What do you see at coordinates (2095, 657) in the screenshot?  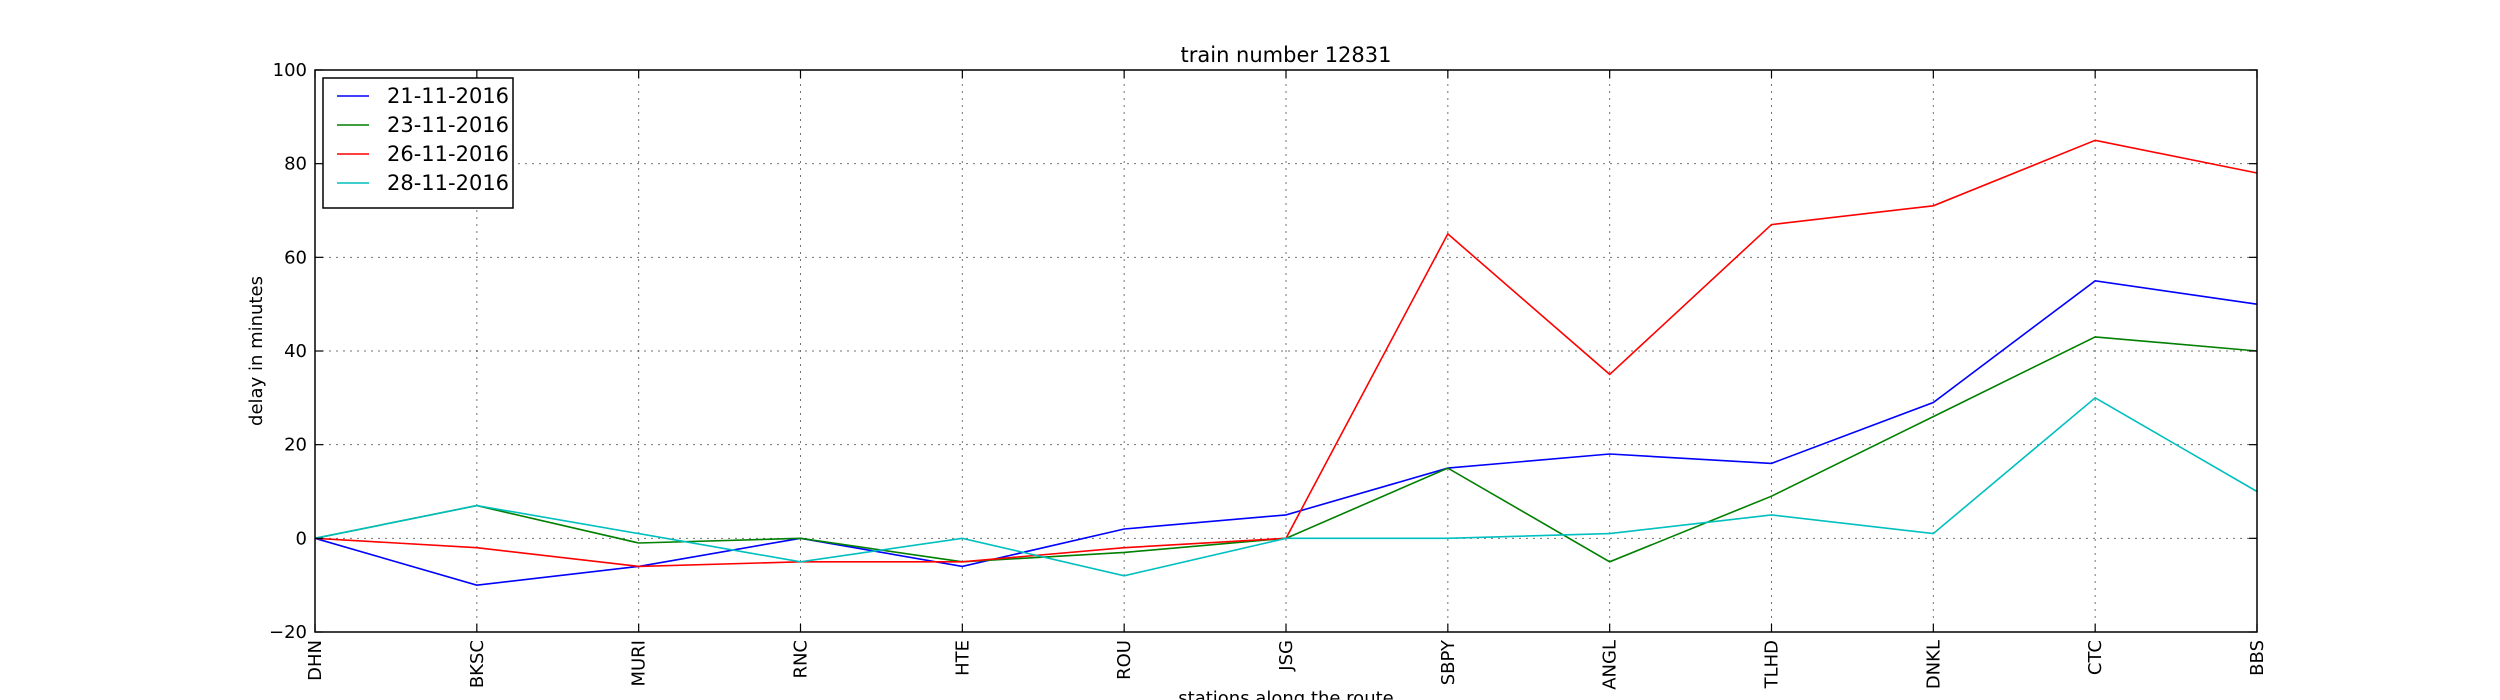 I see `x-tick-label: CTC` at bounding box center [2095, 657].